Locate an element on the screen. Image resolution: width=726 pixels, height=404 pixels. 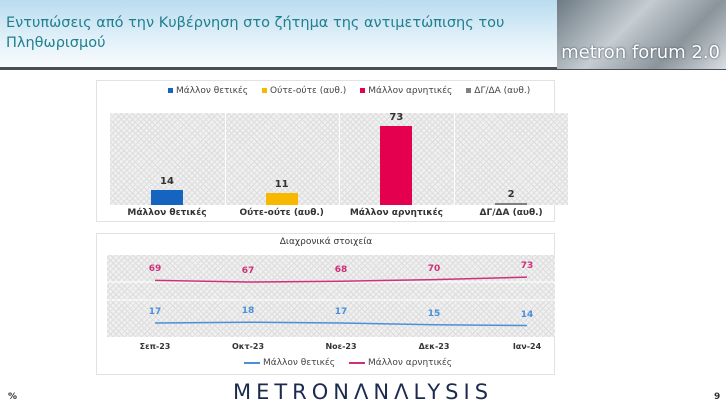
x-tick-label: Σεπ-23 is located at coordinates (155, 346).